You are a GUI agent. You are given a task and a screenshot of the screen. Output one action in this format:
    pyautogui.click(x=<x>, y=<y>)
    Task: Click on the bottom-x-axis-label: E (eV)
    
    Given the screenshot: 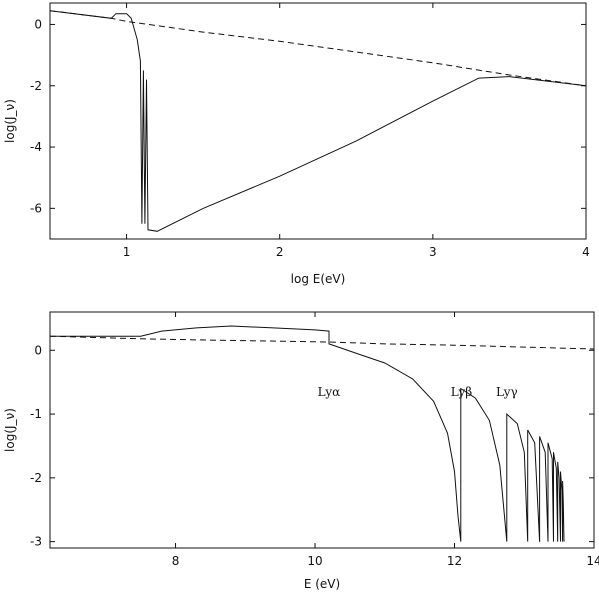 What is the action you would take?
    pyautogui.click(x=322, y=584)
    